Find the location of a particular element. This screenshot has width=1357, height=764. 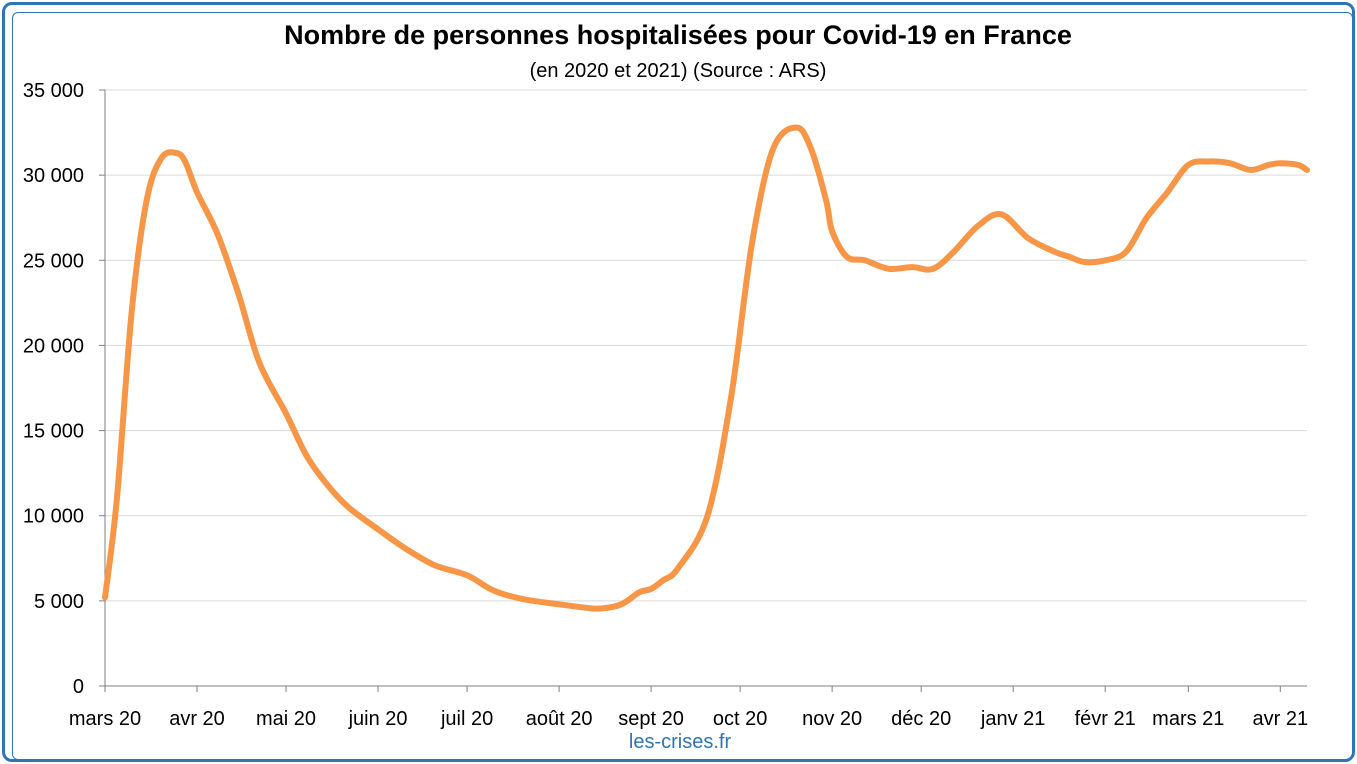

x-tick-label-10: janv 21 is located at coordinates (1013, 719).